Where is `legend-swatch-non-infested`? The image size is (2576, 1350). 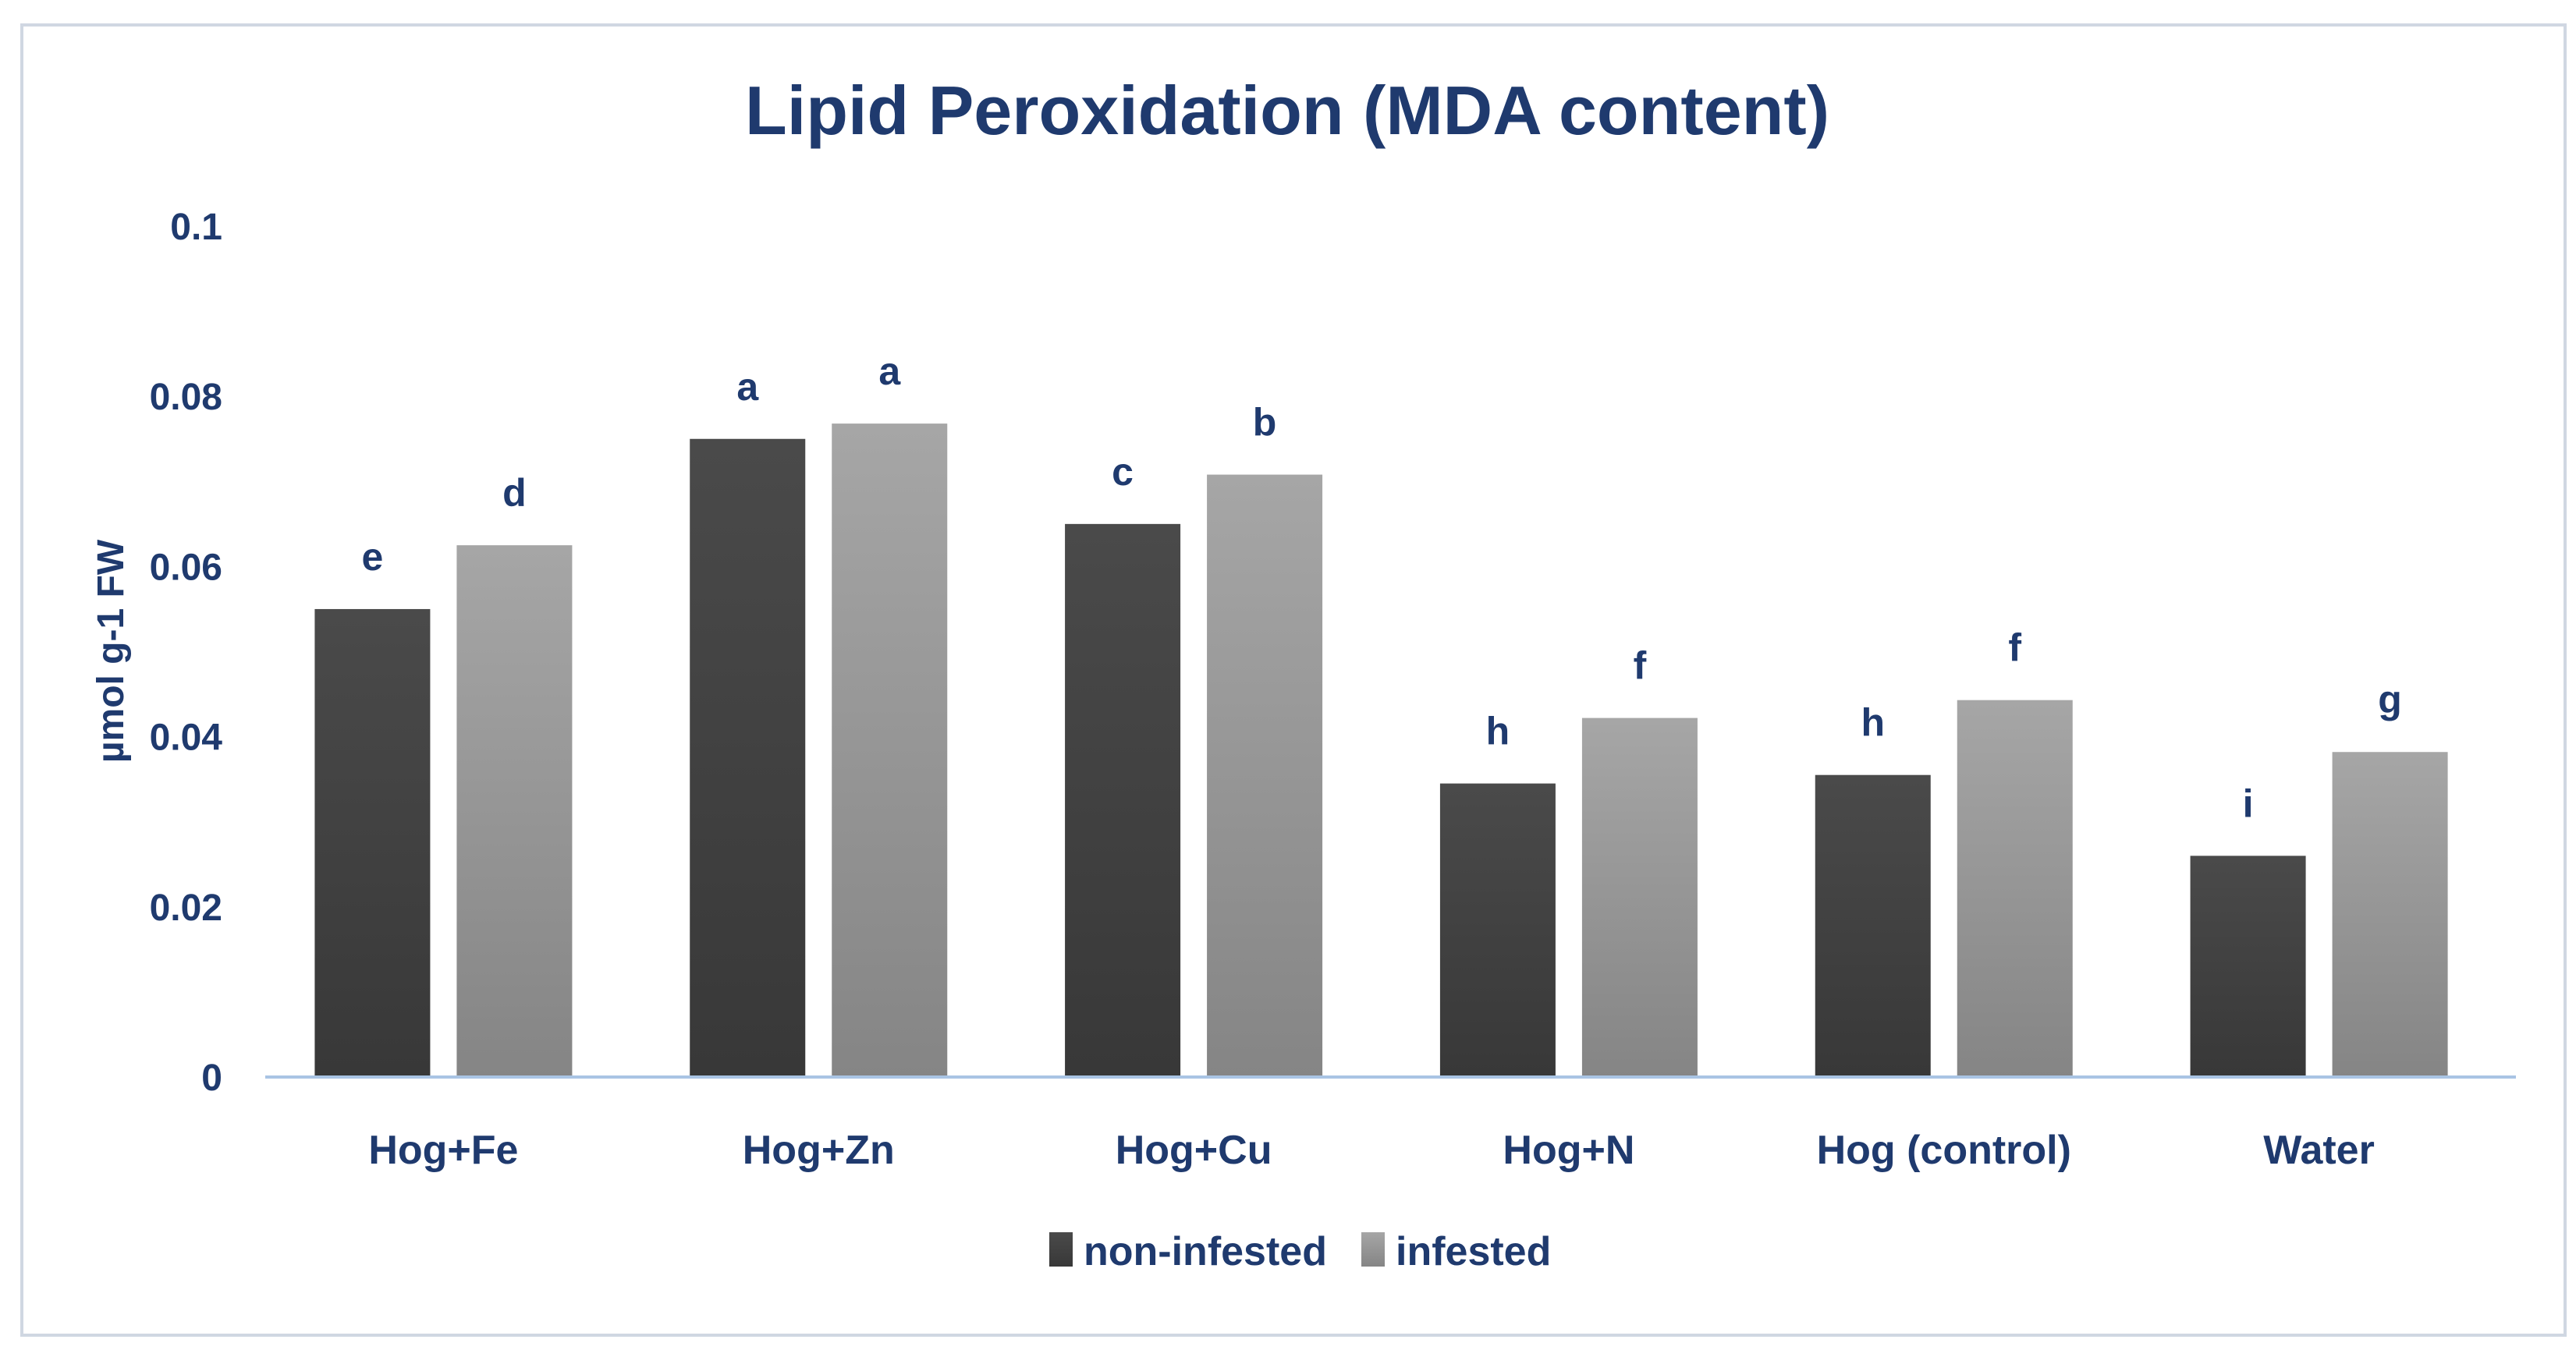
legend-swatch-non-infested is located at coordinates (1061, 1249).